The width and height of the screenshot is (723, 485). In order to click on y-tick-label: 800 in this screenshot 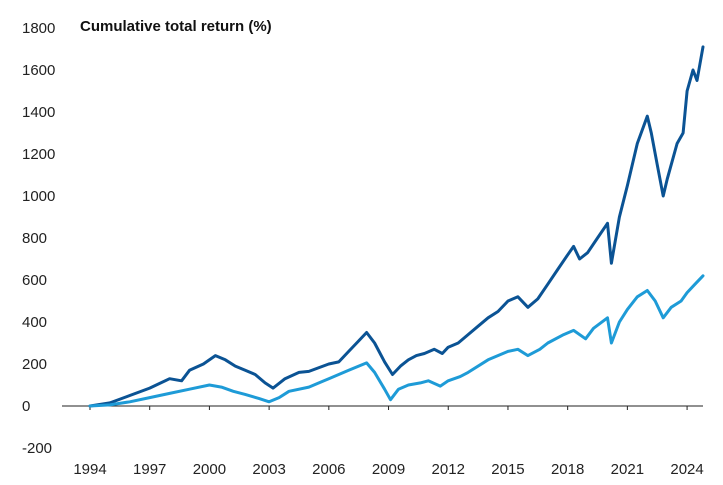, I will do `click(34, 238)`.